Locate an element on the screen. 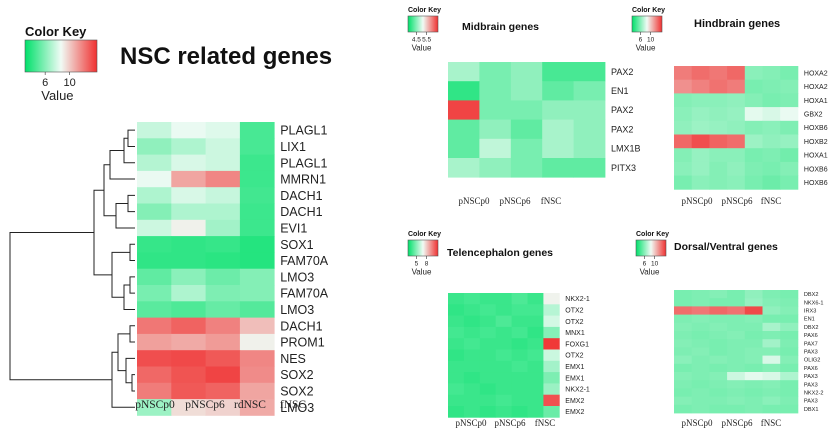 The image size is (838, 437). row-label: FOXG1 is located at coordinates (577, 344).